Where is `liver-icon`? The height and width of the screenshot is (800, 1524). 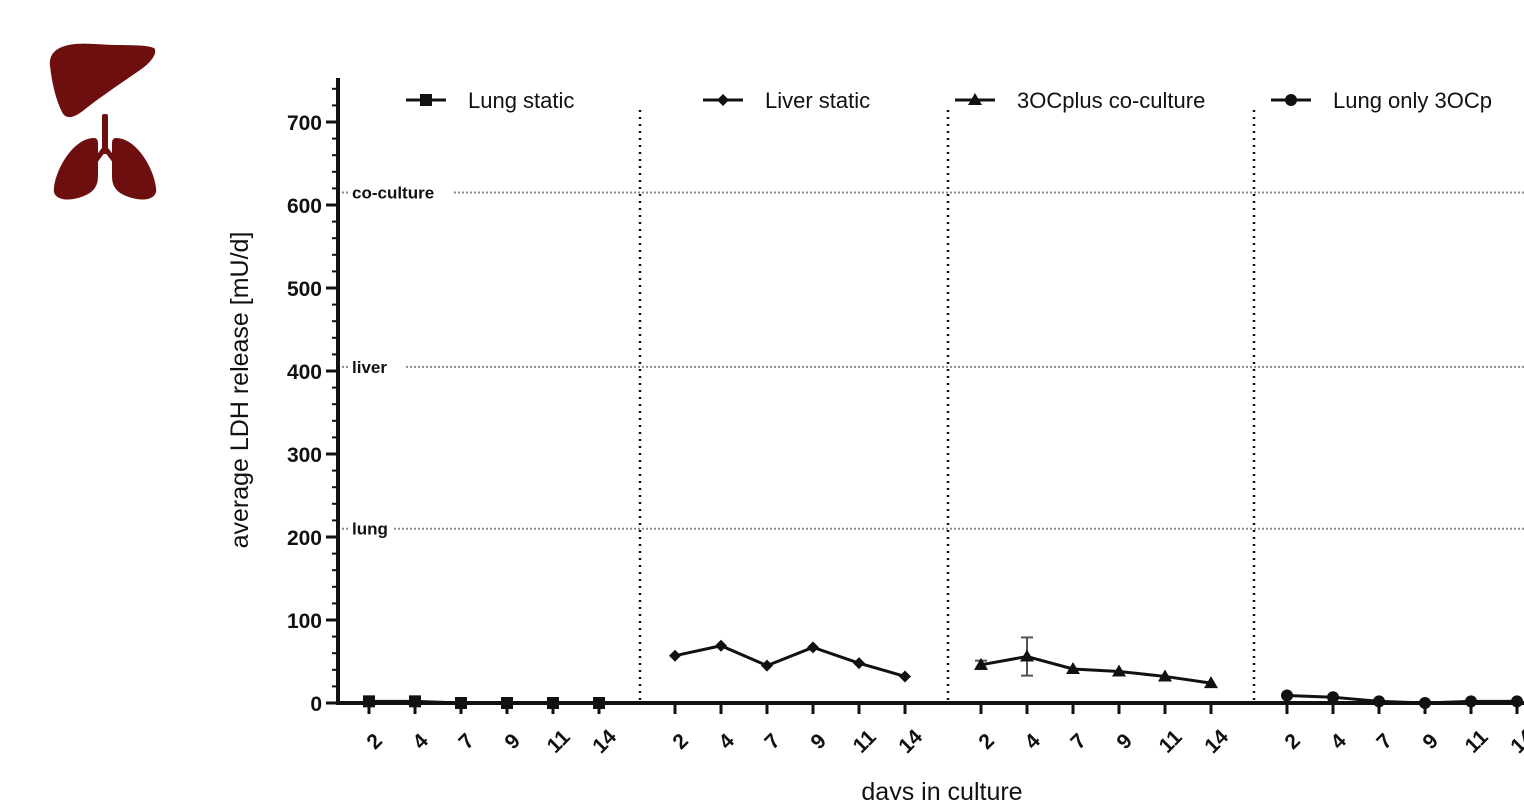
liver-icon is located at coordinates (102, 80).